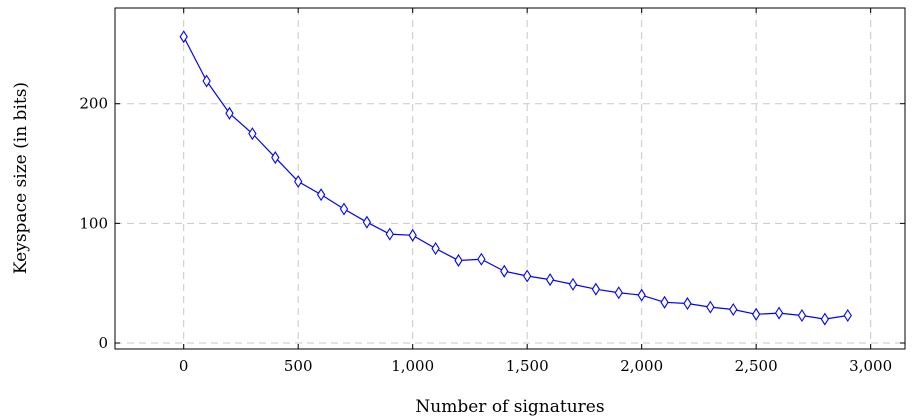 This screenshot has height=419, width=913. I want to click on y-tick-label: 200, so click(93, 104).